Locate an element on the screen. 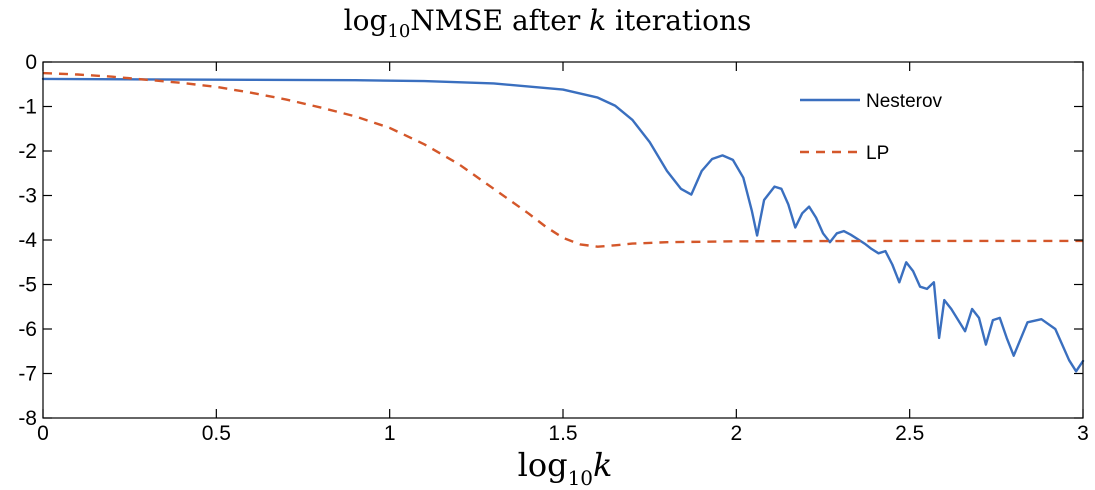  y-tick-label: -4 is located at coordinates (27, 240).